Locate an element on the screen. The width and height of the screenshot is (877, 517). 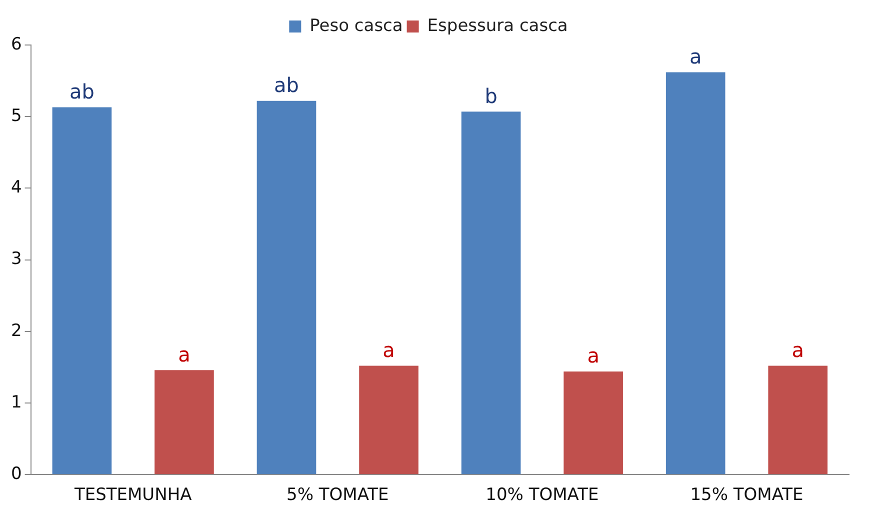
legend-label: Espessura casca is located at coordinates (497, 26).